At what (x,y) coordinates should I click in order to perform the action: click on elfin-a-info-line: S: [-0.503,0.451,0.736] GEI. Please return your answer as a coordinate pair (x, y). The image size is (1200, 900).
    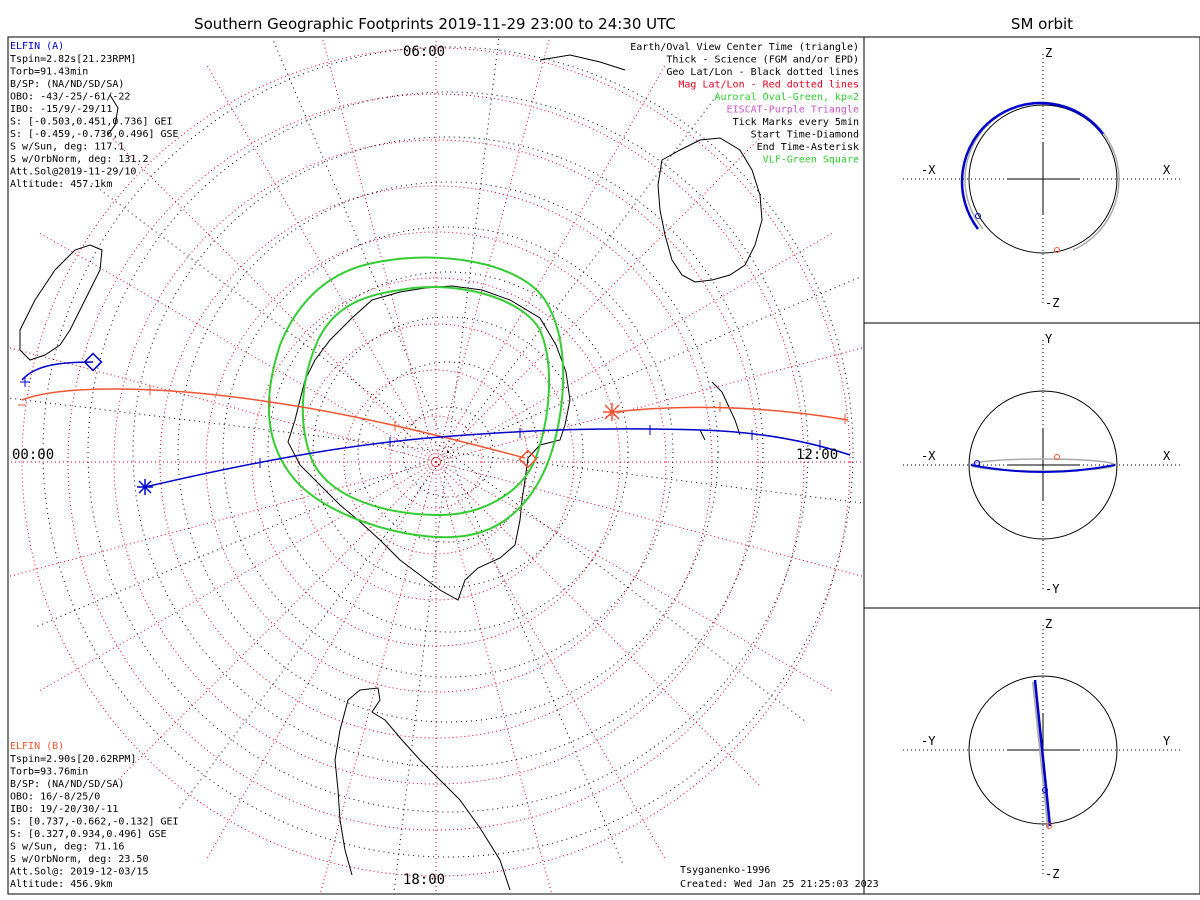
    Looking at the image, I should click on (91, 122).